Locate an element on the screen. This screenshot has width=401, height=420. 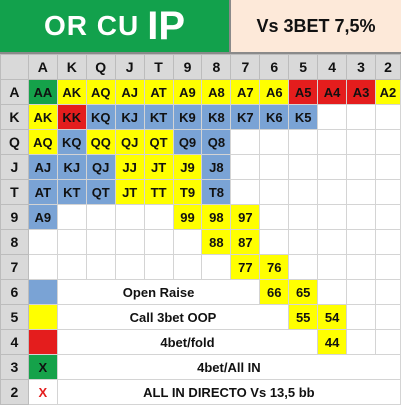
grid-row-8: 8 88 87 is located at coordinates (200, 242).